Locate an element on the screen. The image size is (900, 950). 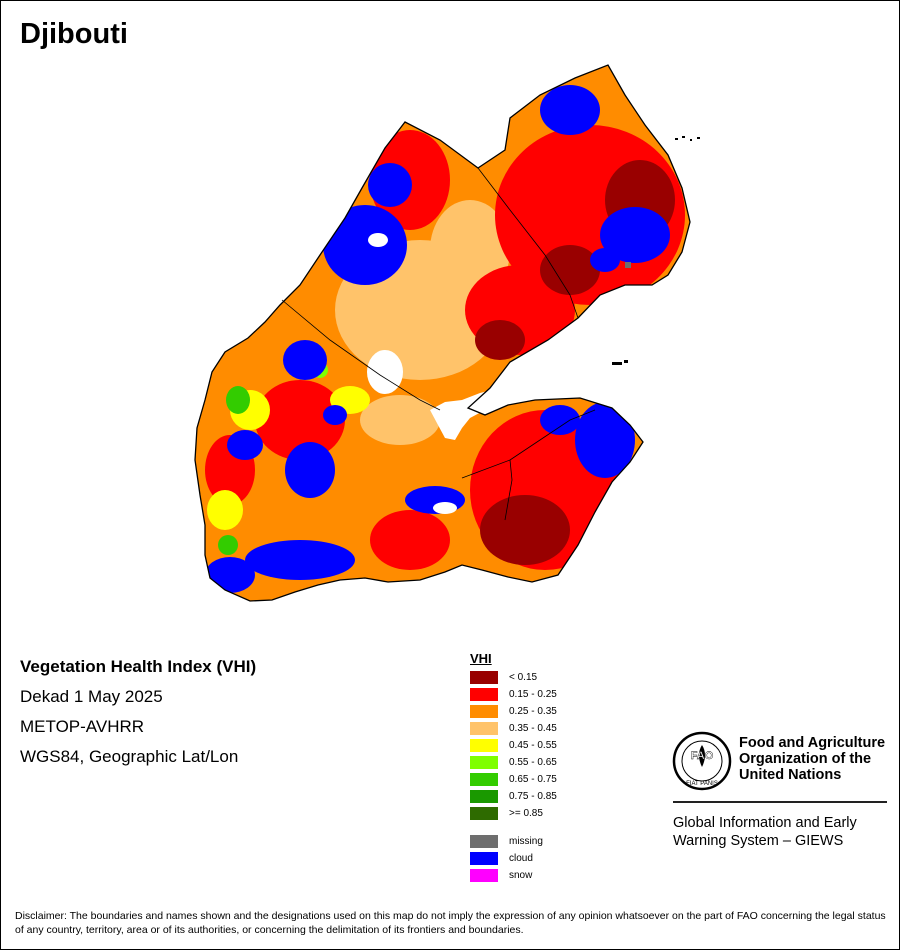
fao-logo-wheat is located at coordinates (702, 756).